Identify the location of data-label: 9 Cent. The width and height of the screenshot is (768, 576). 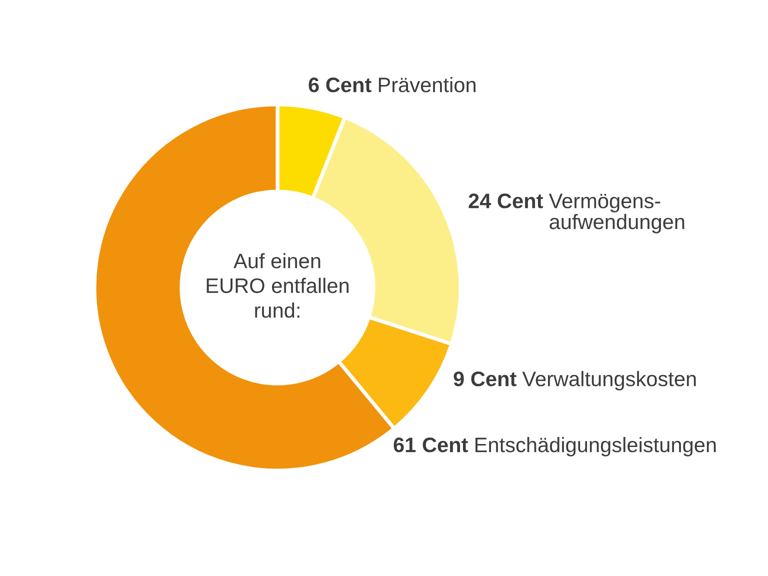
(485, 379).